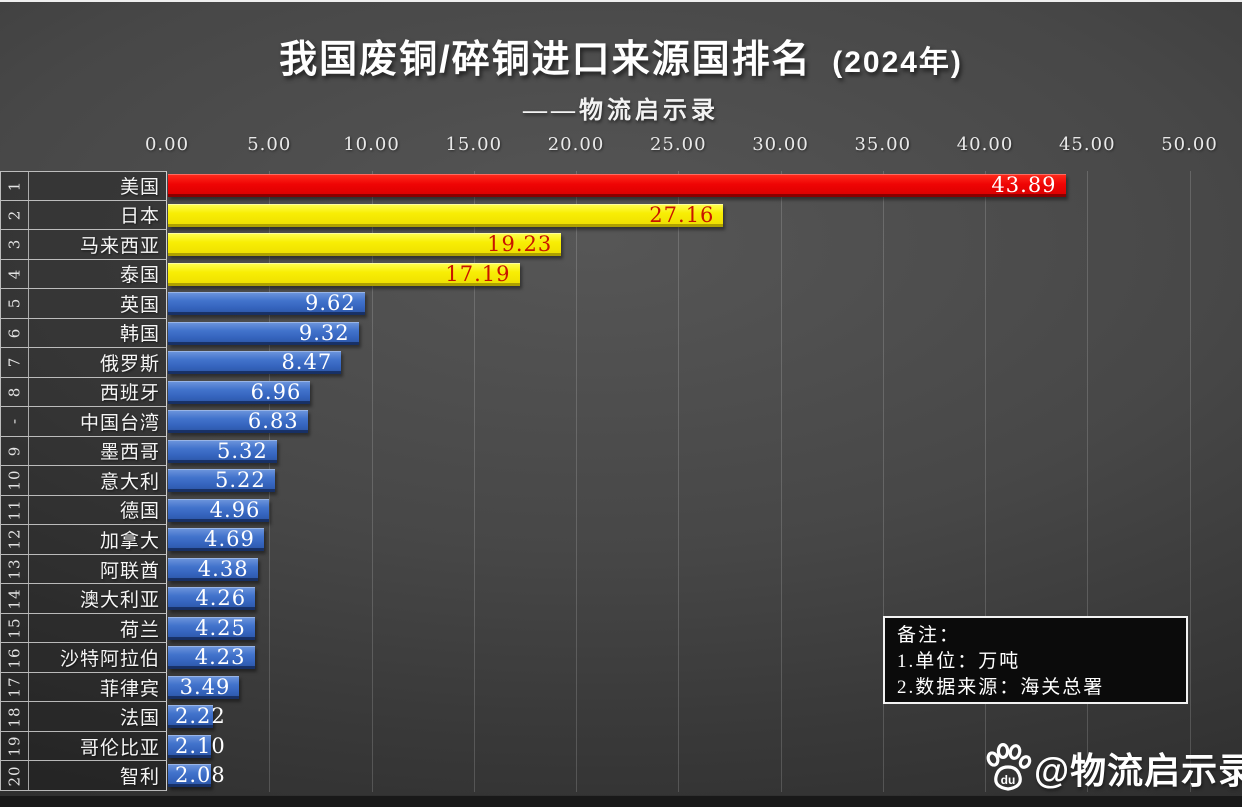 The width and height of the screenshot is (1242, 807). Describe the element at coordinates (621, 801) in the screenshot. I see `bottom-strip` at that location.